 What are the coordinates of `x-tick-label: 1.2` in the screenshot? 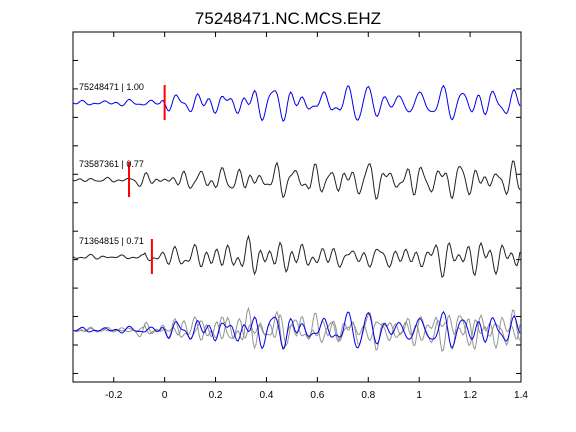 It's located at (470, 395).